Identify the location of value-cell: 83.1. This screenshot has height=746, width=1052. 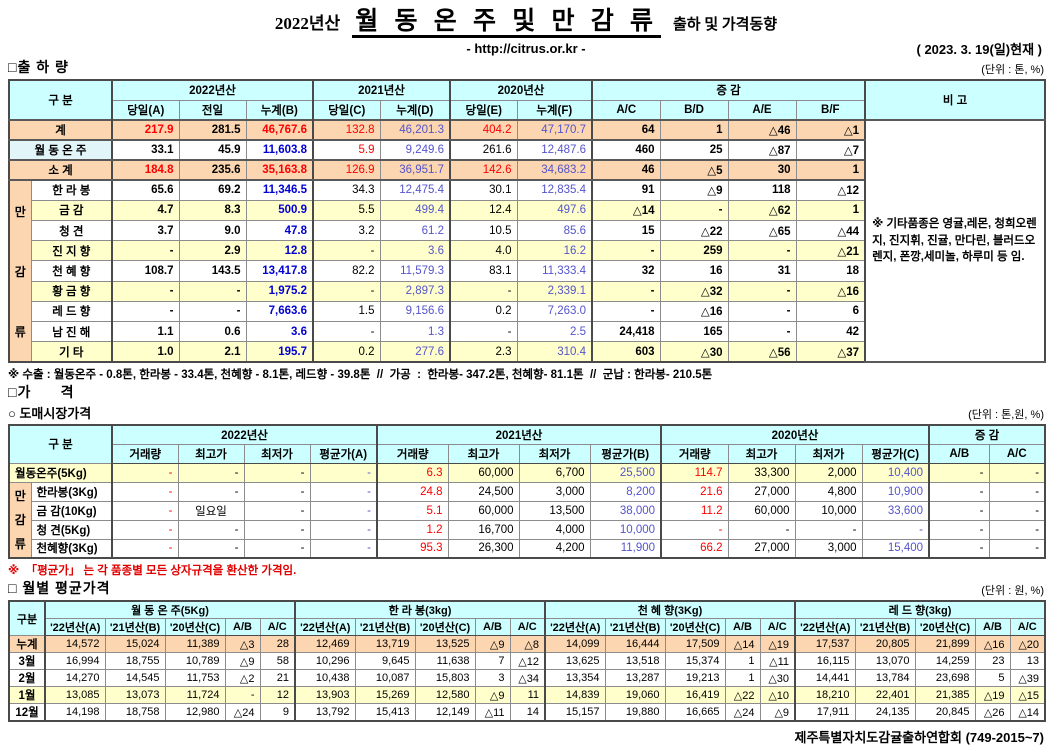
(483, 271).